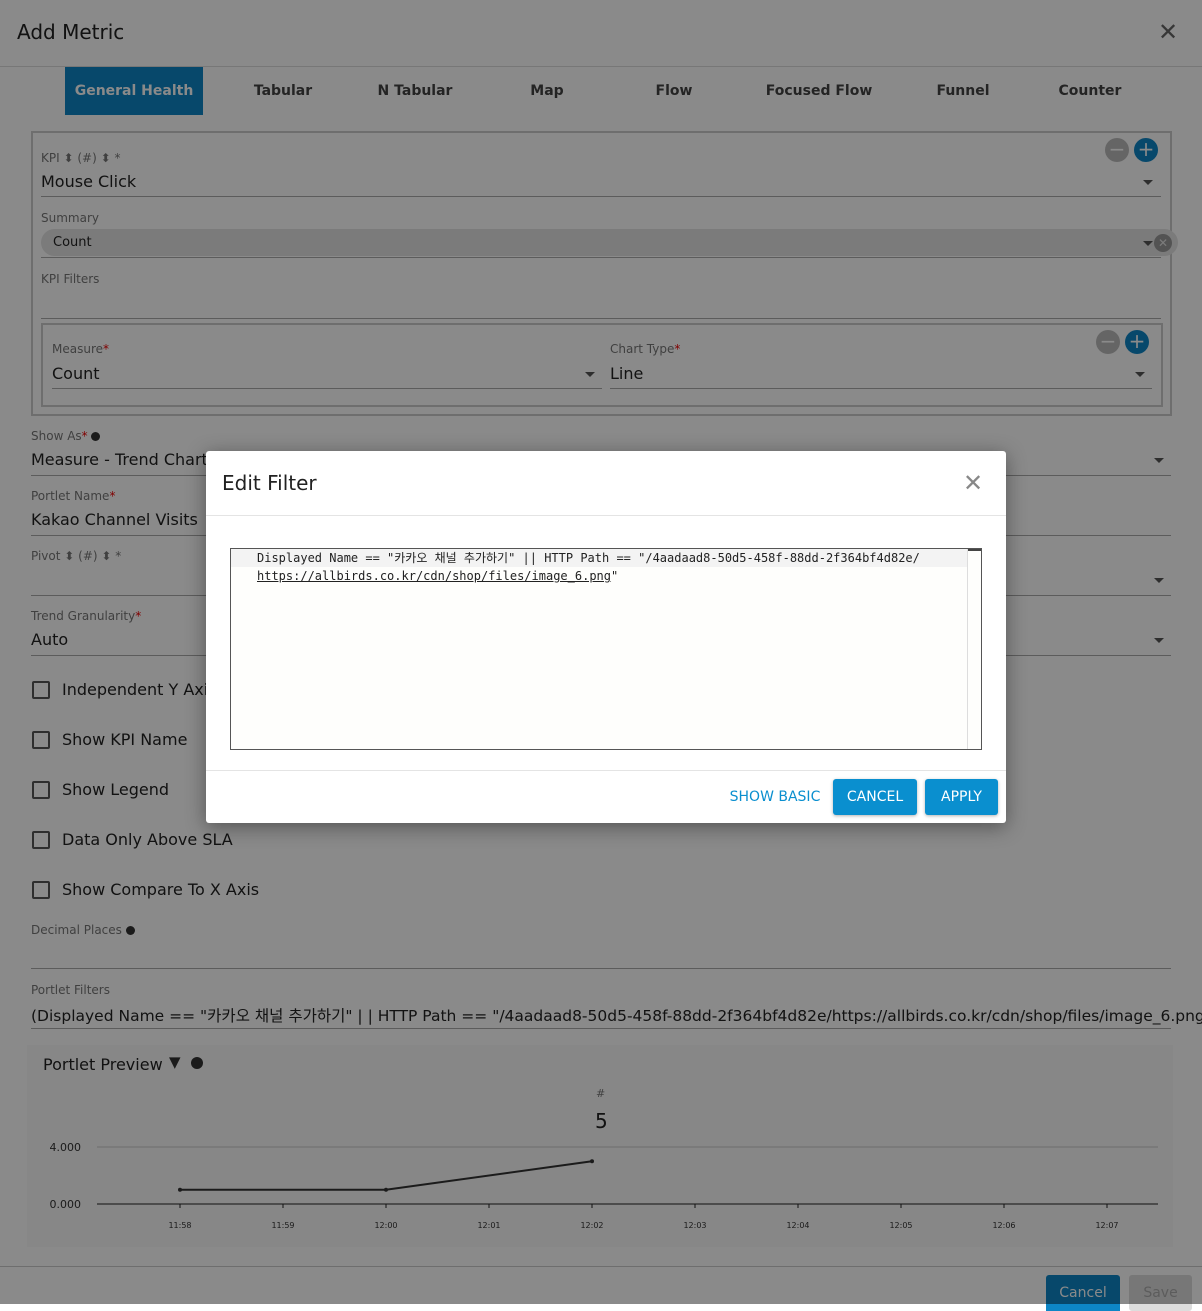 The image size is (1202, 1311). Describe the element at coordinates (385, 1225) in the screenshot. I see `x-tick-label: 12:00` at that location.